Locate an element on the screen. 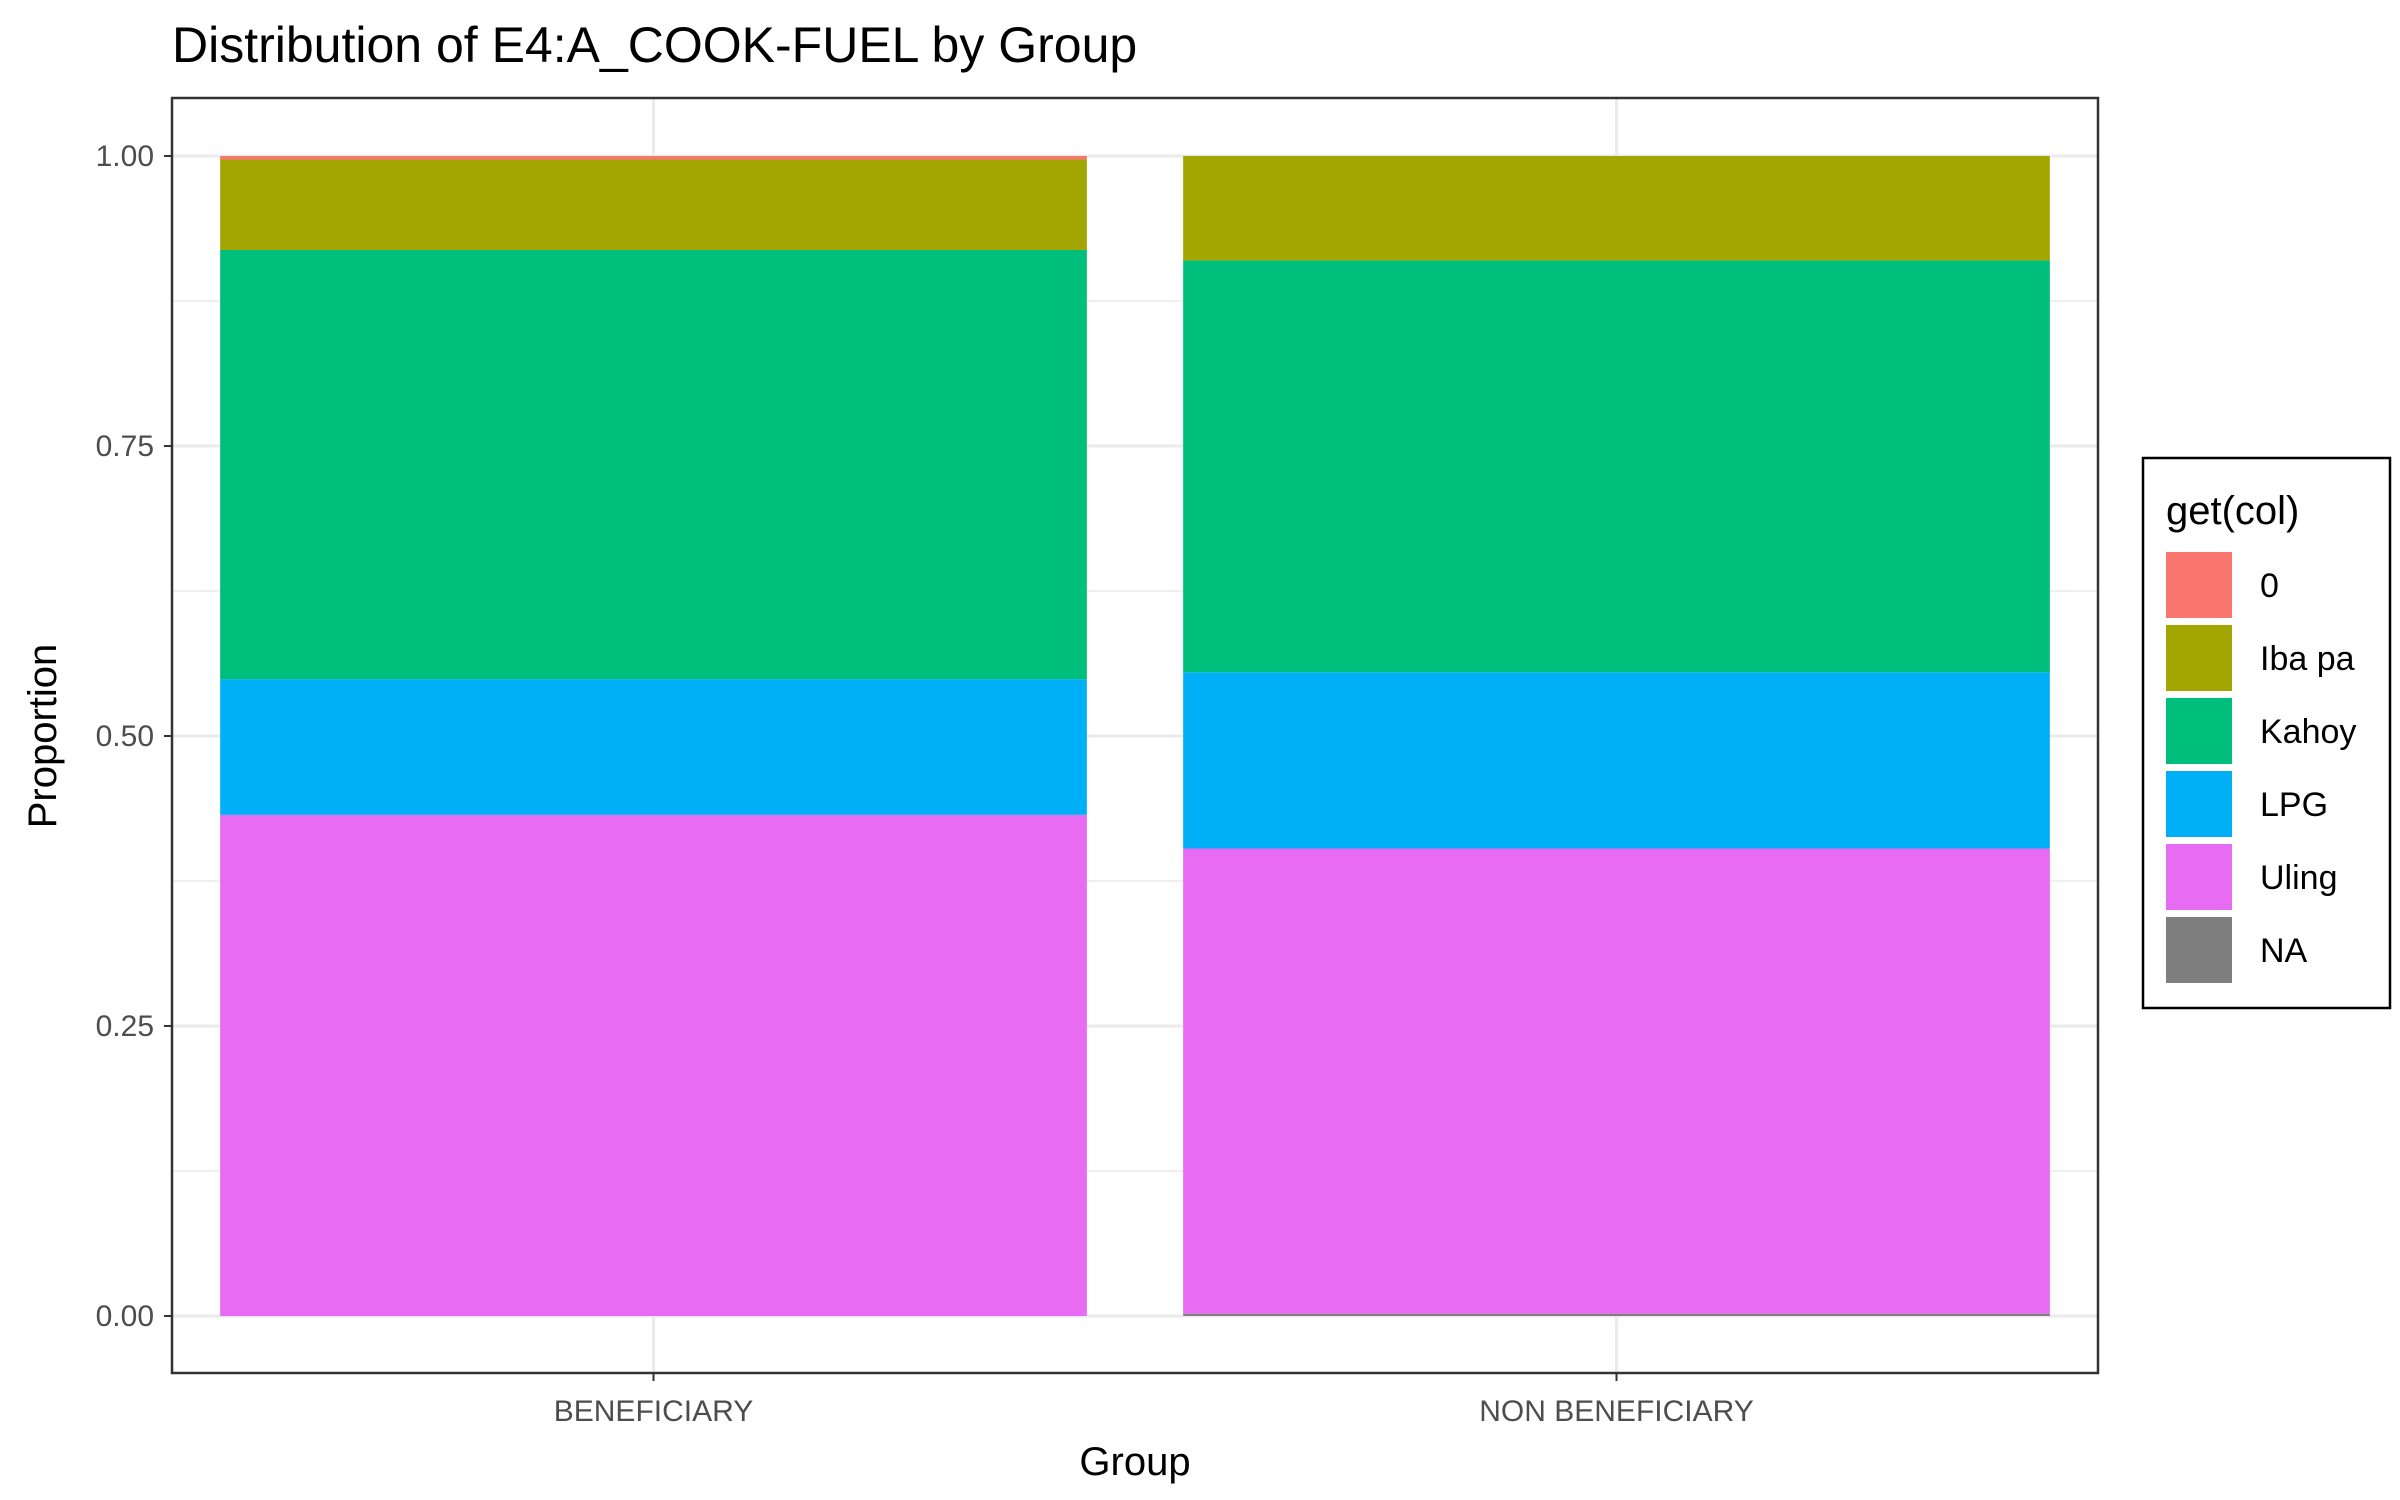  x-axis: BENEFICIARY NON BENEFICIARY is located at coordinates (1154, 1400).